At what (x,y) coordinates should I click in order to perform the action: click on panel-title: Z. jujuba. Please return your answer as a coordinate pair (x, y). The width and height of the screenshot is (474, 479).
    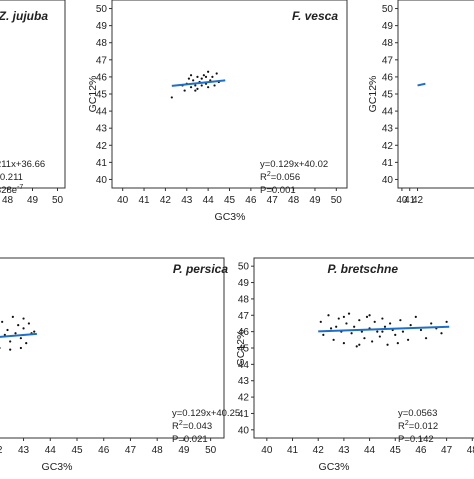
    Looking at the image, I should click on (24, 16).